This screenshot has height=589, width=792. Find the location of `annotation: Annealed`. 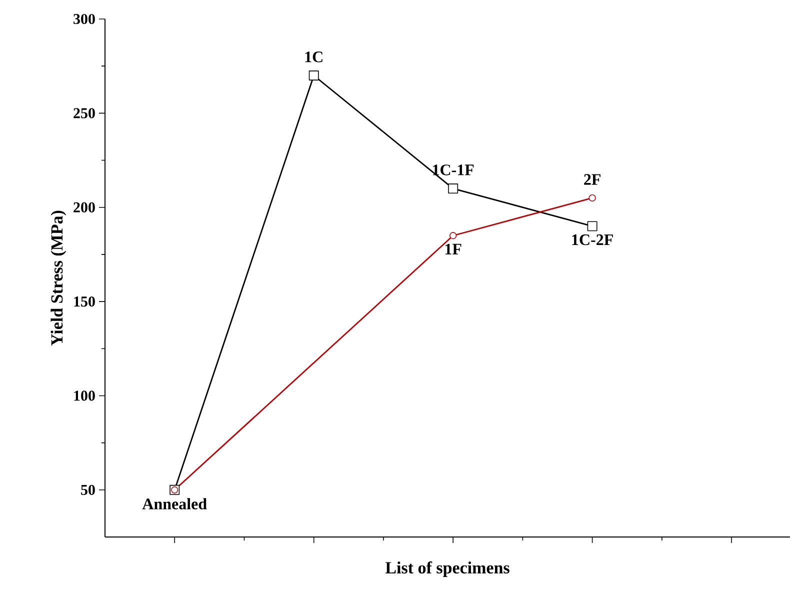

annotation: Annealed is located at coordinates (174, 504).